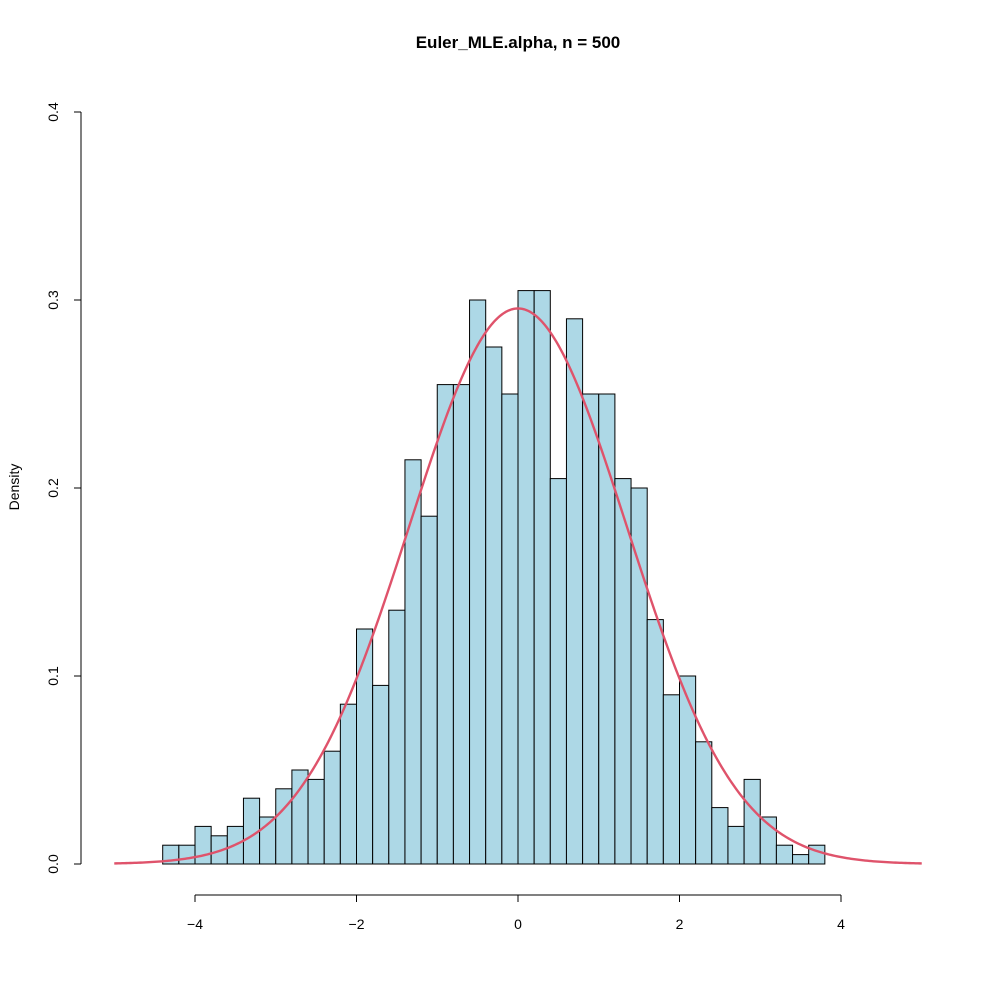  I want to click on y-tick-label: 0.4, so click(53, 112).